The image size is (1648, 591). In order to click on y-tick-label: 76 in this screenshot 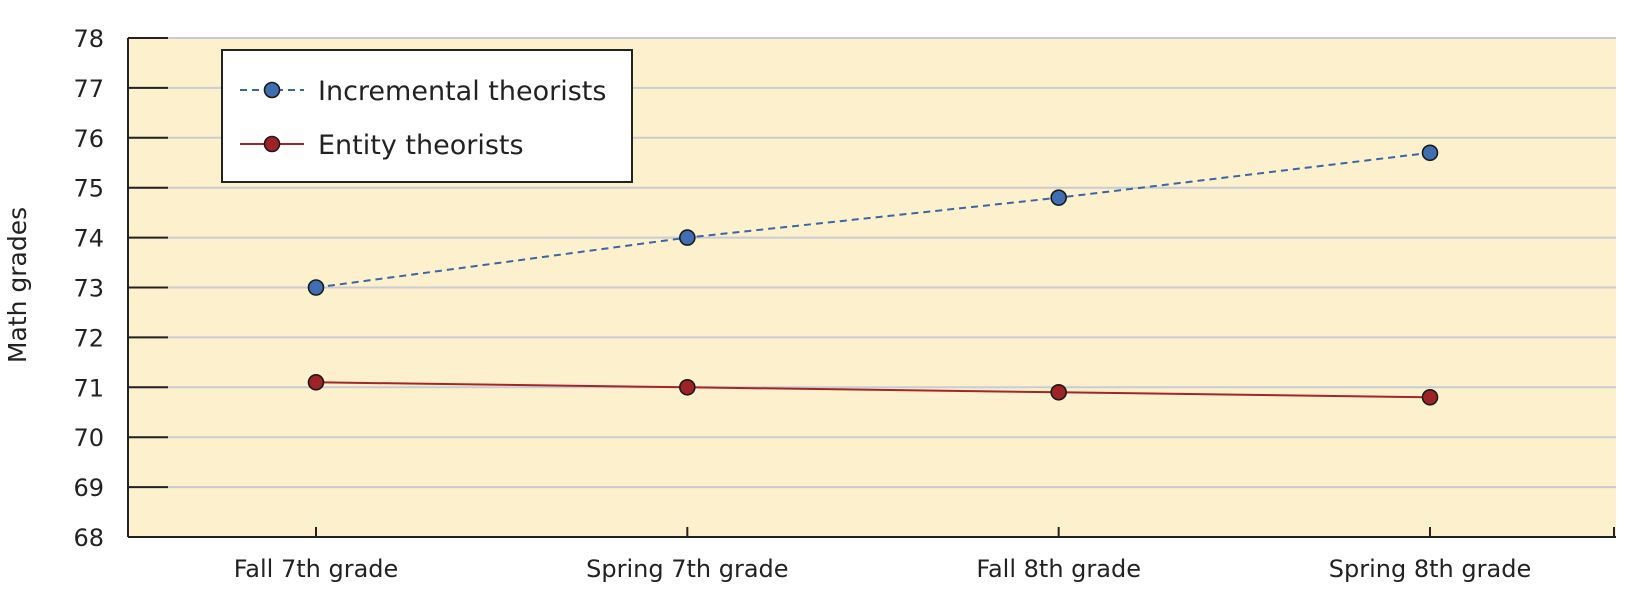, I will do `click(88, 139)`.